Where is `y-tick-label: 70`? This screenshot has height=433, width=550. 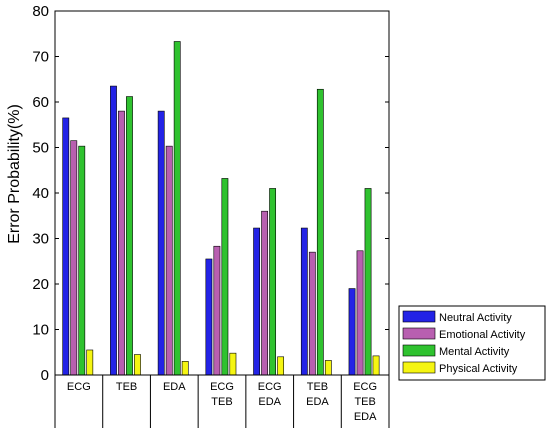 y-tick-label: 70 is located at coordinates (40, 57).